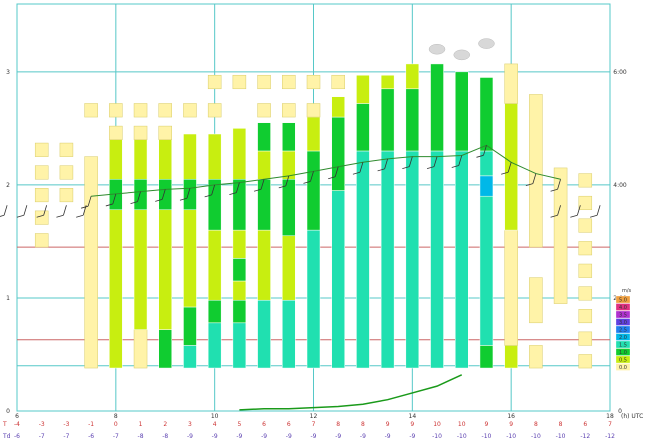 Image resolution: width=650 pixels, height=446 pixels. Describe the element at coordinates (66, 436) in the screenshot. I see `td-value: -7` at that location.